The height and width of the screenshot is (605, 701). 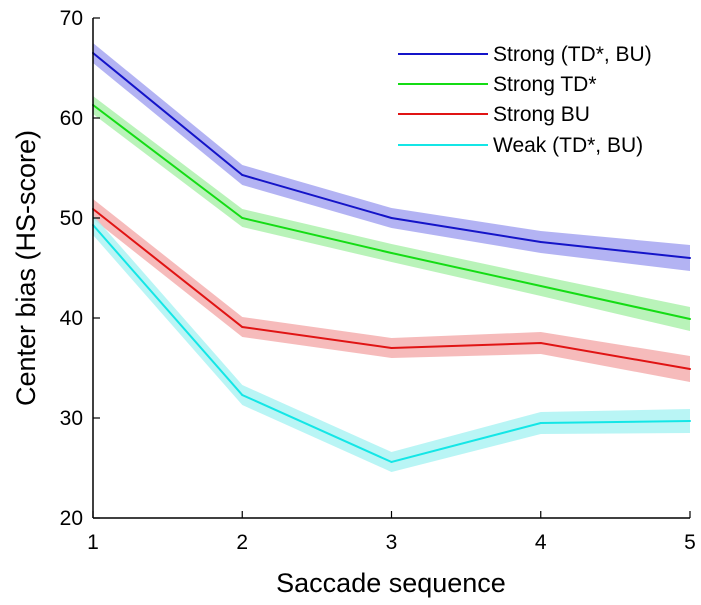 I want to click on y-tick-label: 60, so click(x=71, y=118).